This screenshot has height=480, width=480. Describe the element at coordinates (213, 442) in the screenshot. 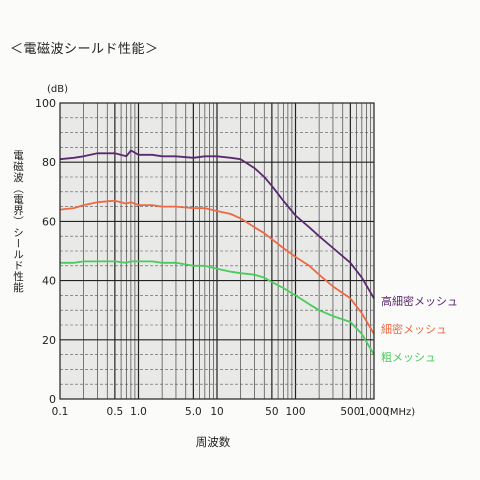

I see `x-axis-label: 周波数` at that location.